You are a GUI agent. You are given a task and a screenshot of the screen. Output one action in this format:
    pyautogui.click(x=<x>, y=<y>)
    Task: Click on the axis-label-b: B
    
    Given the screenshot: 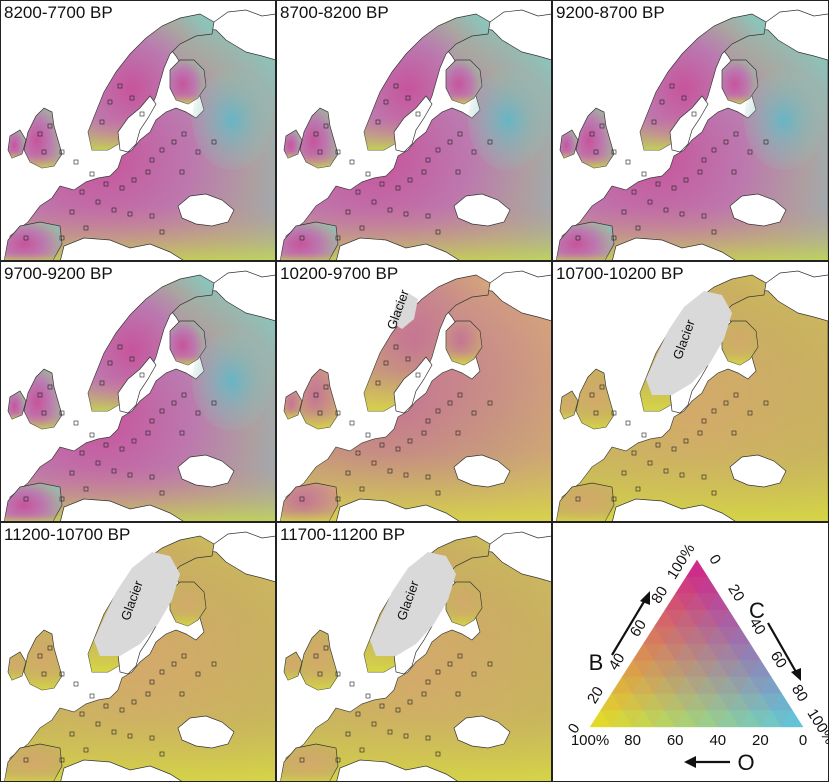 What is the action you would take?
    pyautogui.click(x=596, y=662)
    